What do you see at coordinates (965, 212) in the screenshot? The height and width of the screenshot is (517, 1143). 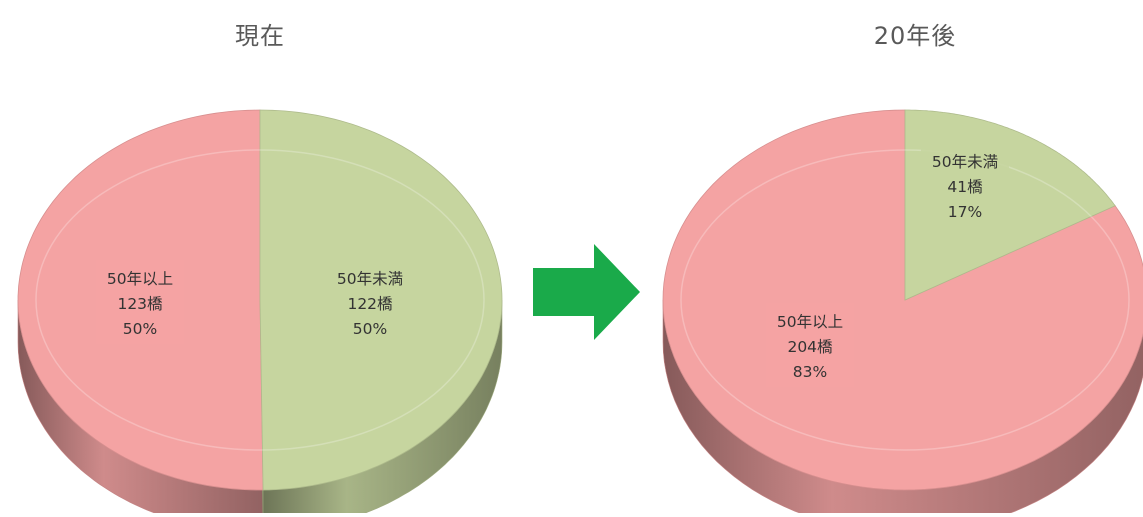 I see `slice-percent-text: 17%` at bounding box center [965, 212].